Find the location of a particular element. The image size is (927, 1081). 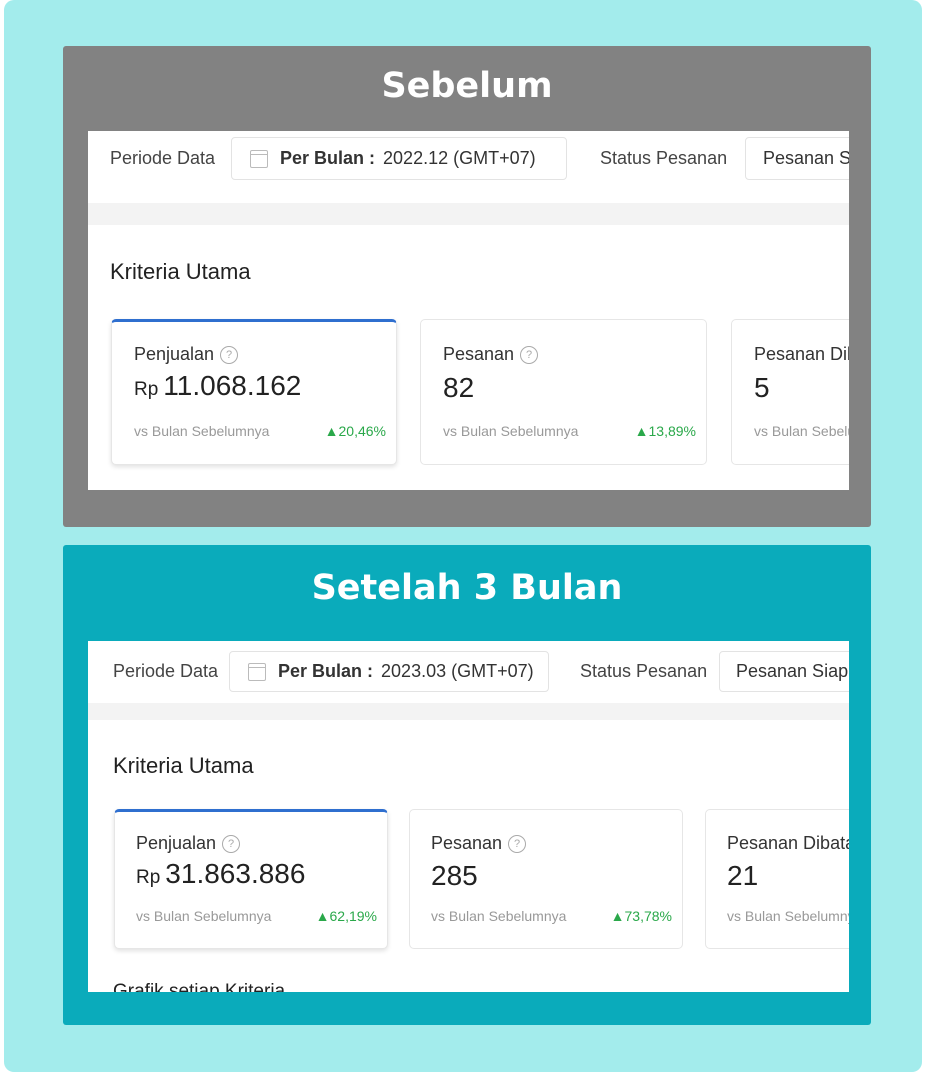

metric-value: 82 is located at coordinates (459, 387).